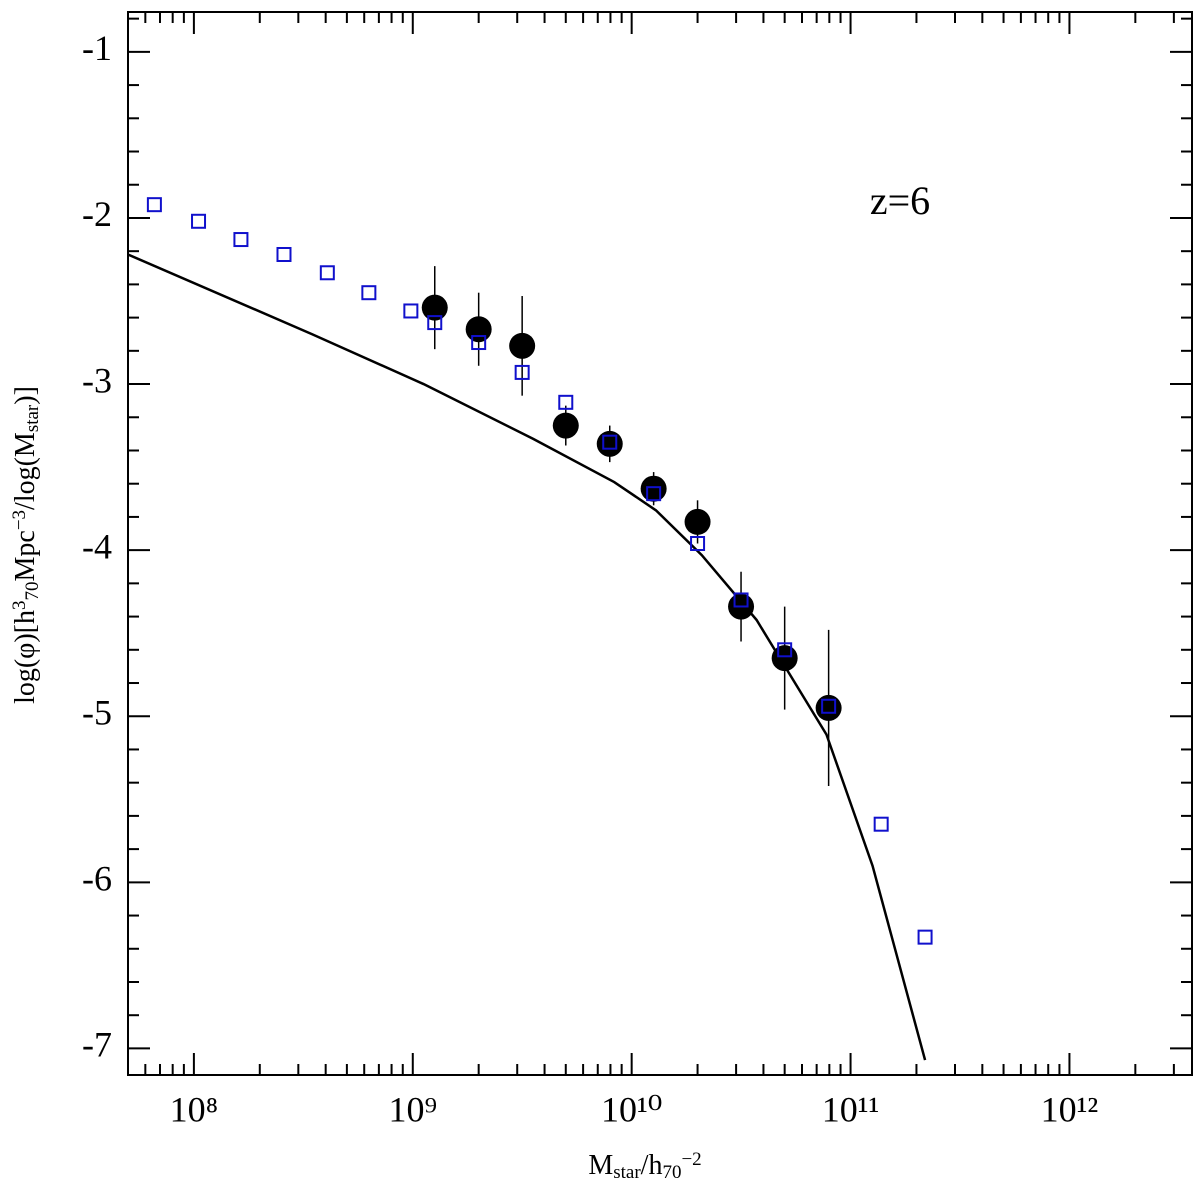 The height and width of the screenshot is (1200, 1200). Describe the element at coordinates (25, 657) in the screenshot. I see `ylabel-part: log(φ)[h` at that location.